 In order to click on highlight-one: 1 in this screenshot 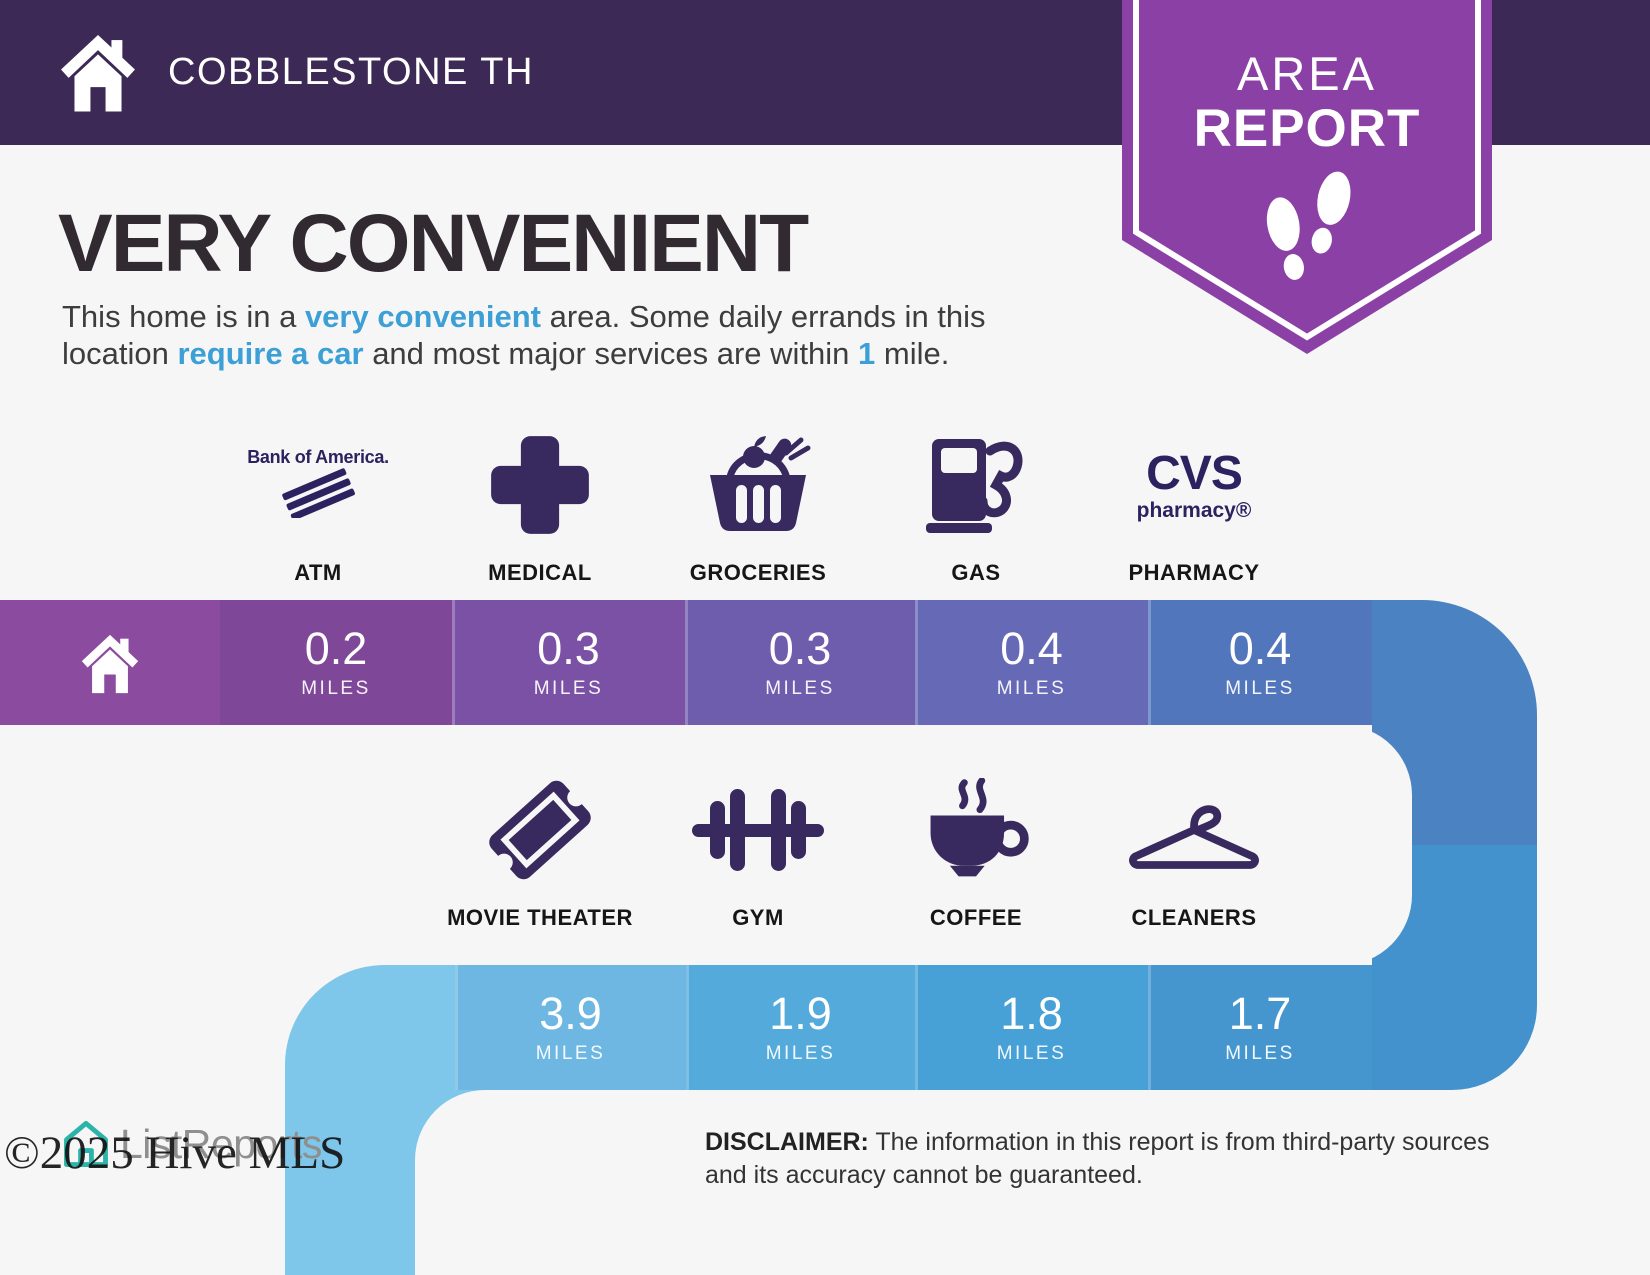, I will do `click(867, 353)`.